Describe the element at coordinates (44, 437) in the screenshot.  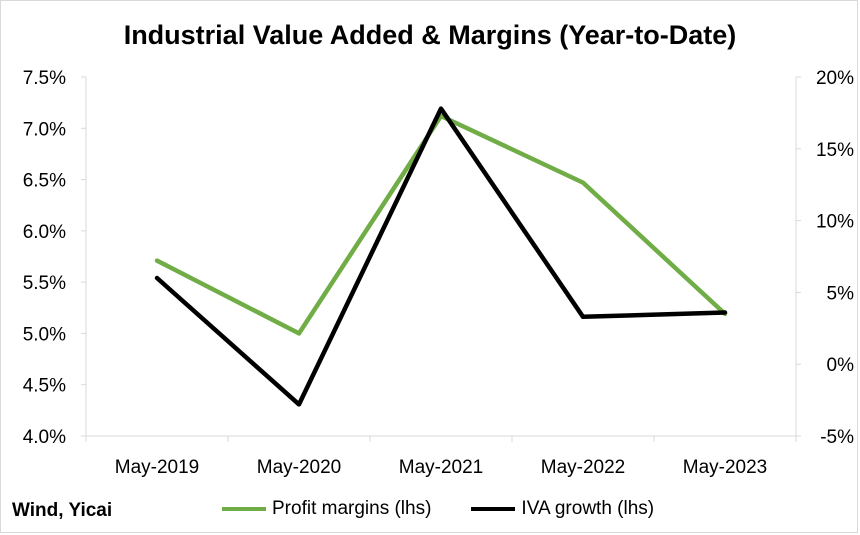
I see `left-tick-label: 4.0%` at that location.